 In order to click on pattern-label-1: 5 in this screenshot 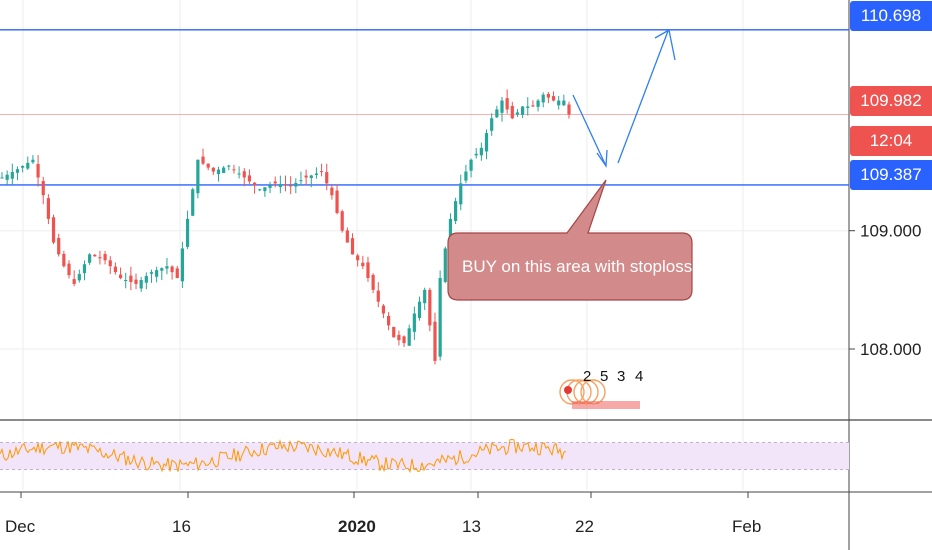, I will do `click(604, 376)`.